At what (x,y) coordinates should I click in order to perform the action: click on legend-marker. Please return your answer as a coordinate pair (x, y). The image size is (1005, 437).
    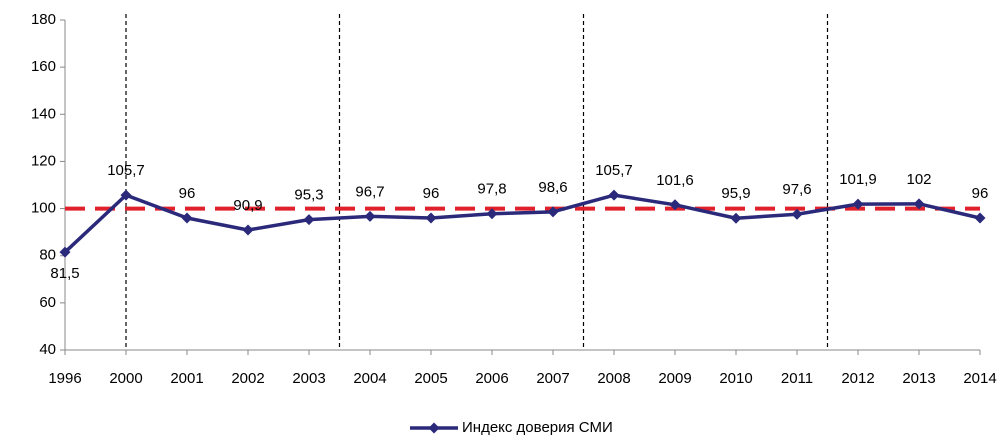
    Looking at the image, I should click on (434, 428).